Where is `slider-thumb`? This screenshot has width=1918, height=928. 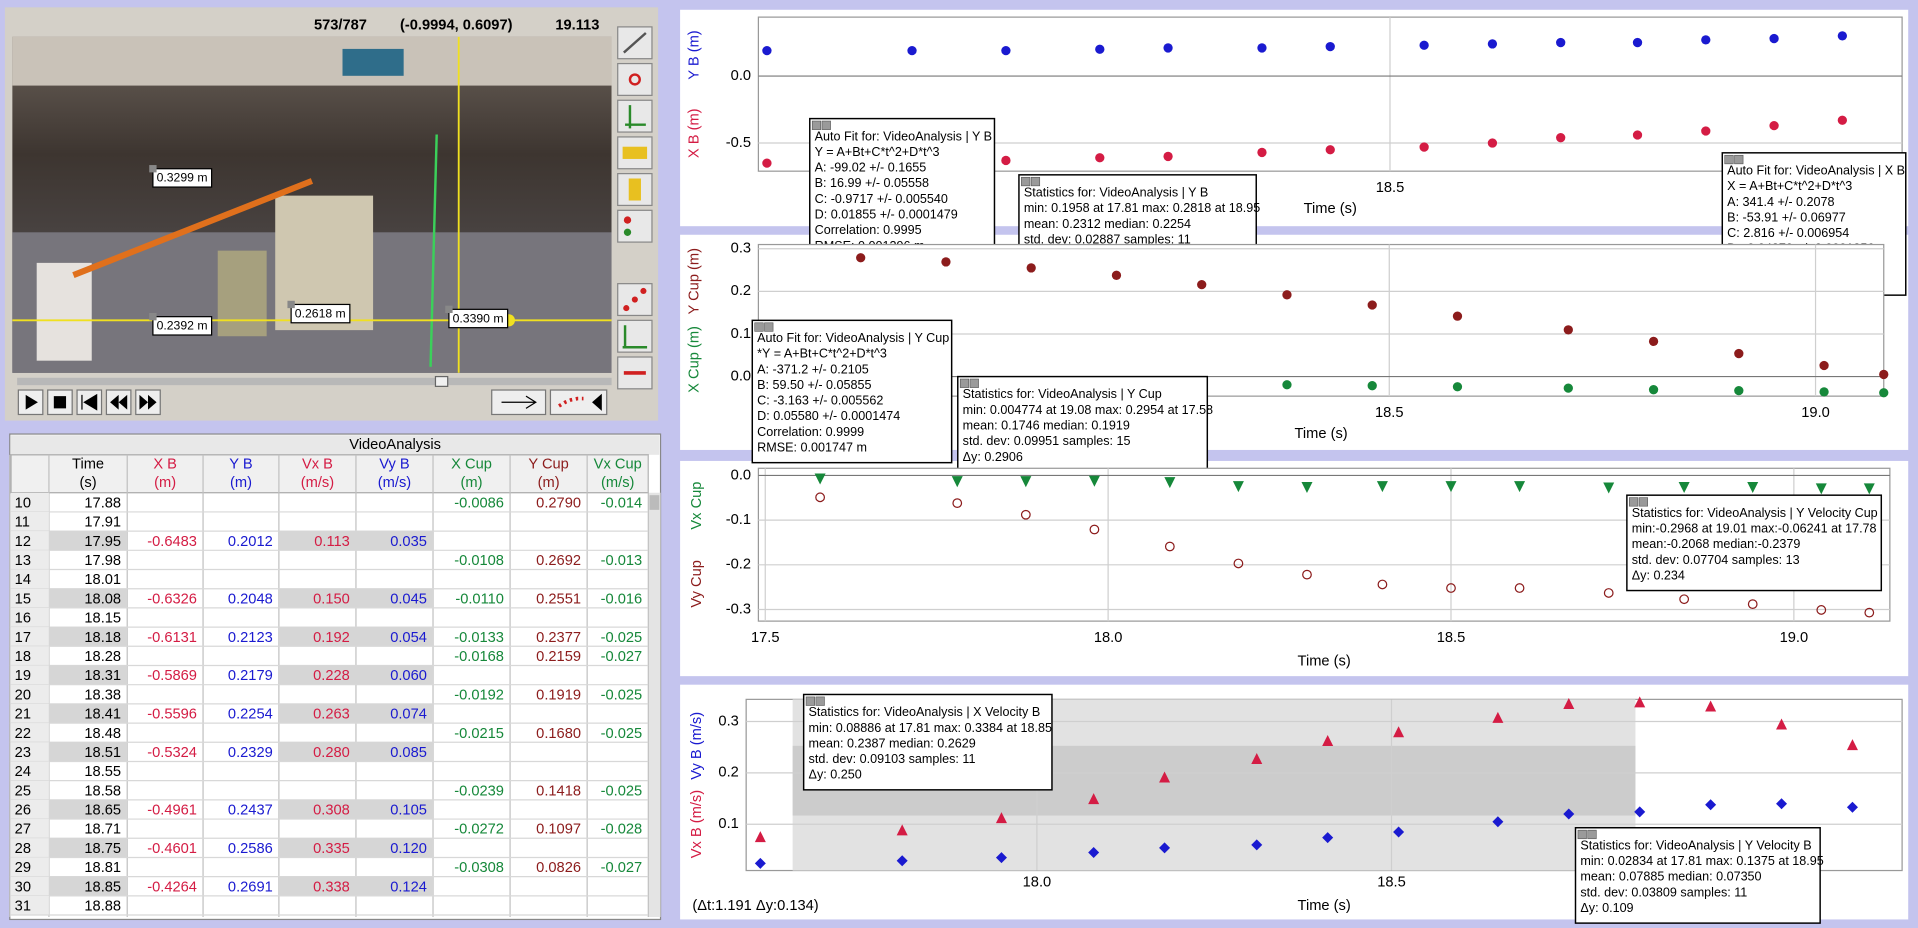 slider-thumb is located at coordinates (441, 381).